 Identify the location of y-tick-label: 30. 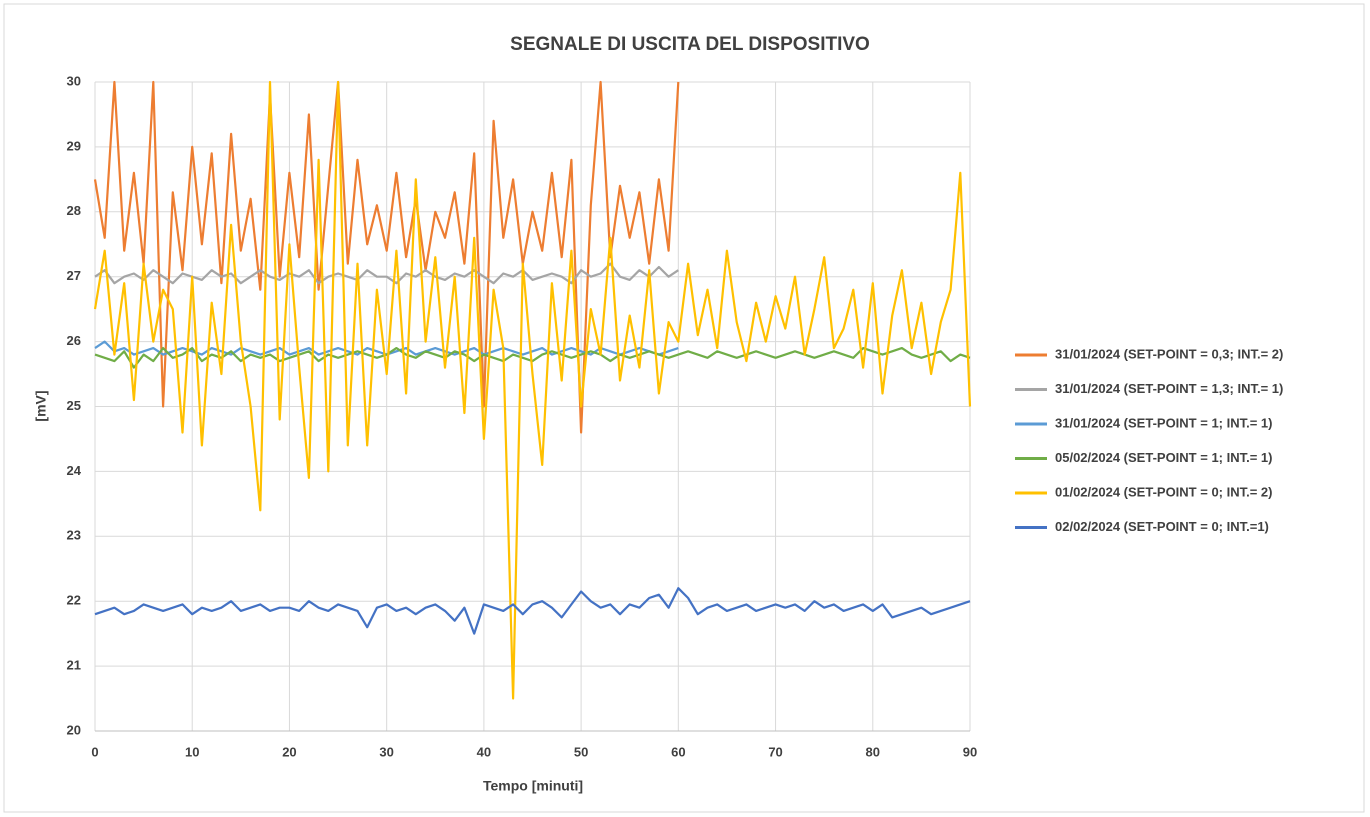
(74, 80).